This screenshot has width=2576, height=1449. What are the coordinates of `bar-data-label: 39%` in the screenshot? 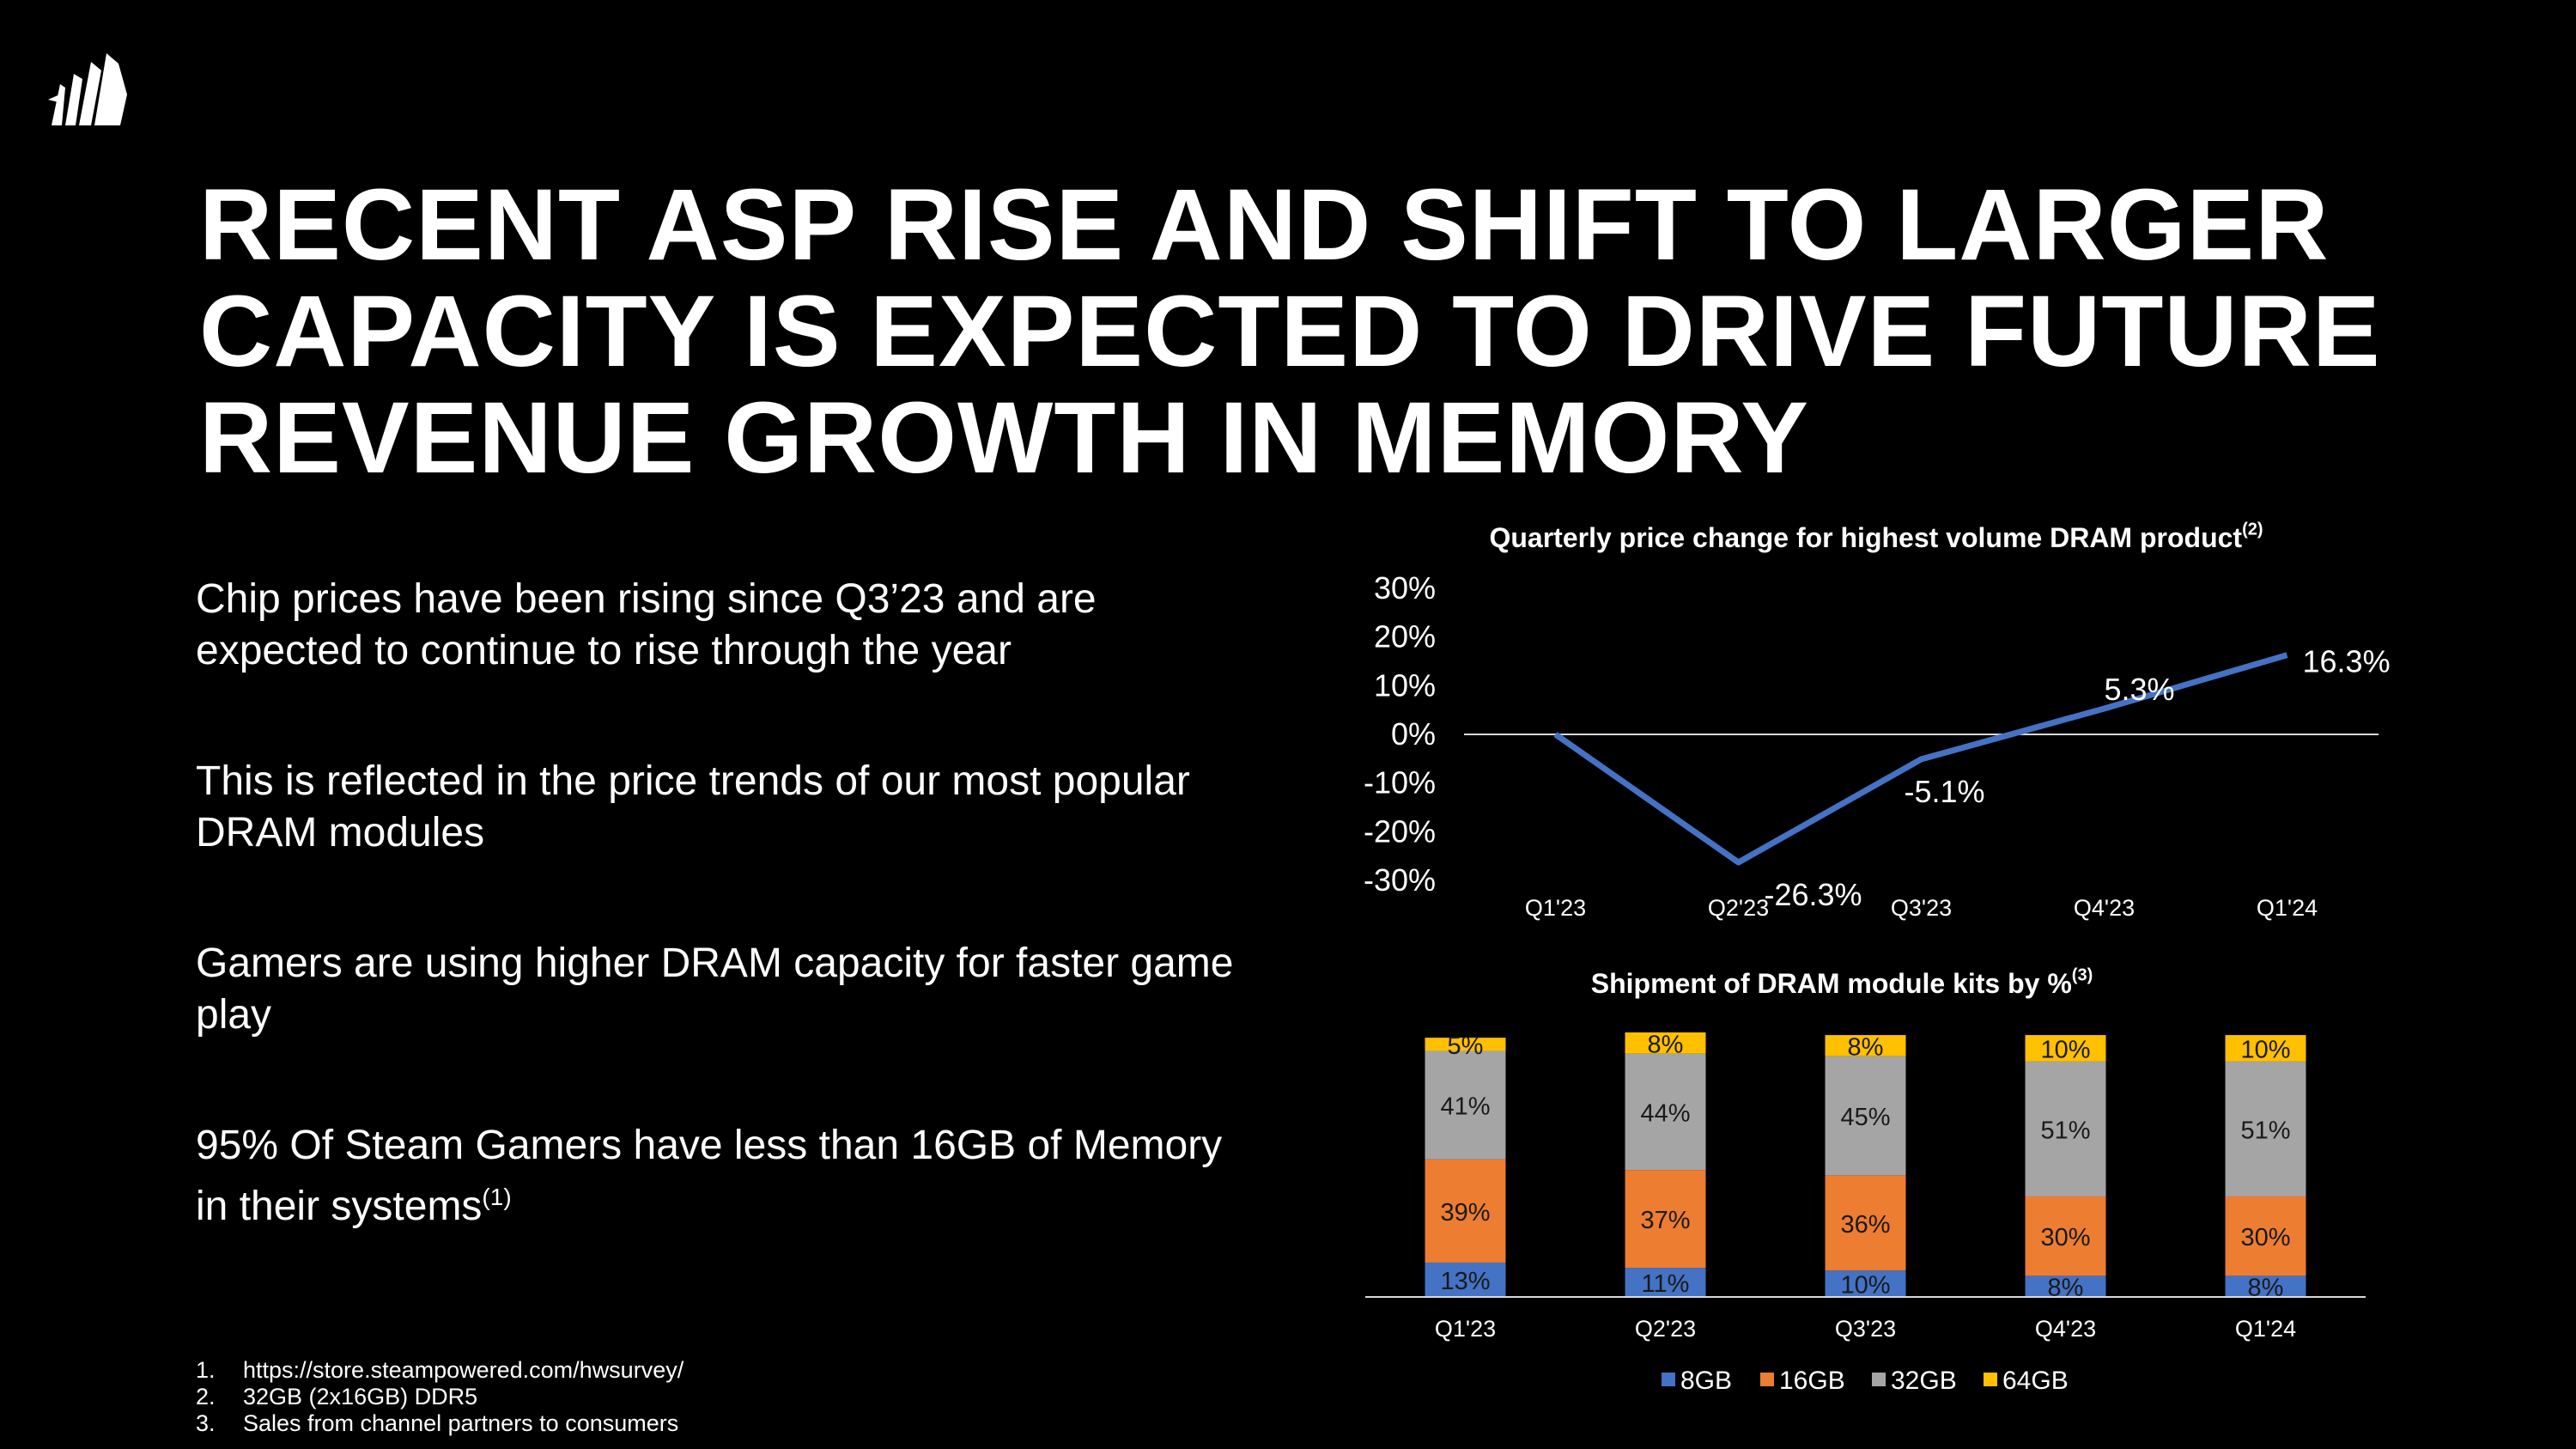 It's located at (1465, 1213).